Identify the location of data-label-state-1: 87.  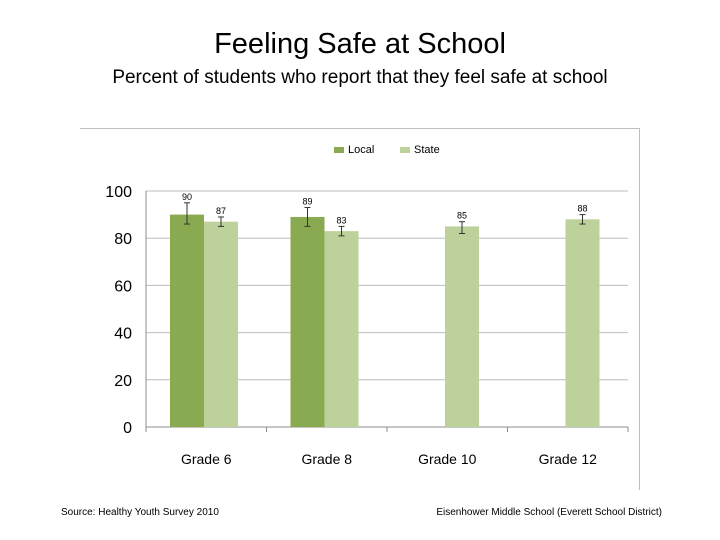
(221, 211).